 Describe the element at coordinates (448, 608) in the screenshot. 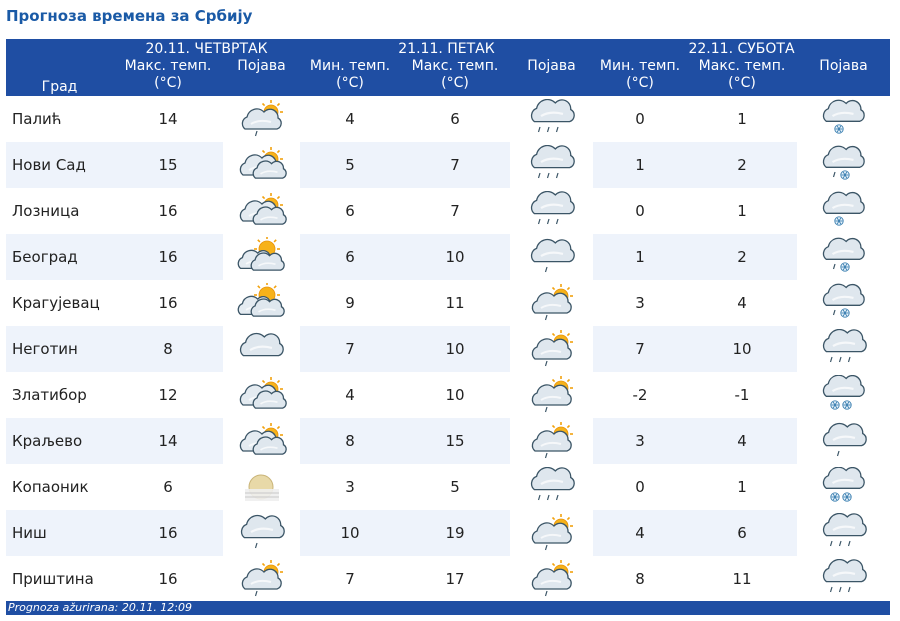

I see `updated-footer: Prognoza ažurirana: 20.11. 12:09` at that location.